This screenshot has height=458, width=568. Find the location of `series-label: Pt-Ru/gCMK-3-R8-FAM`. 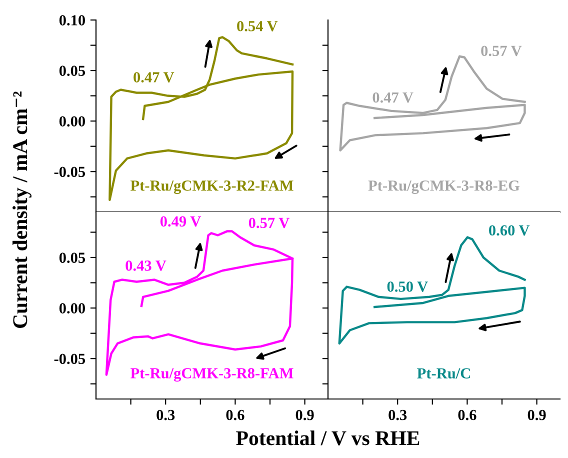

series-label: Pt-Ru/gCMK-3-R8-FAM is located at coordinates (212, 375).